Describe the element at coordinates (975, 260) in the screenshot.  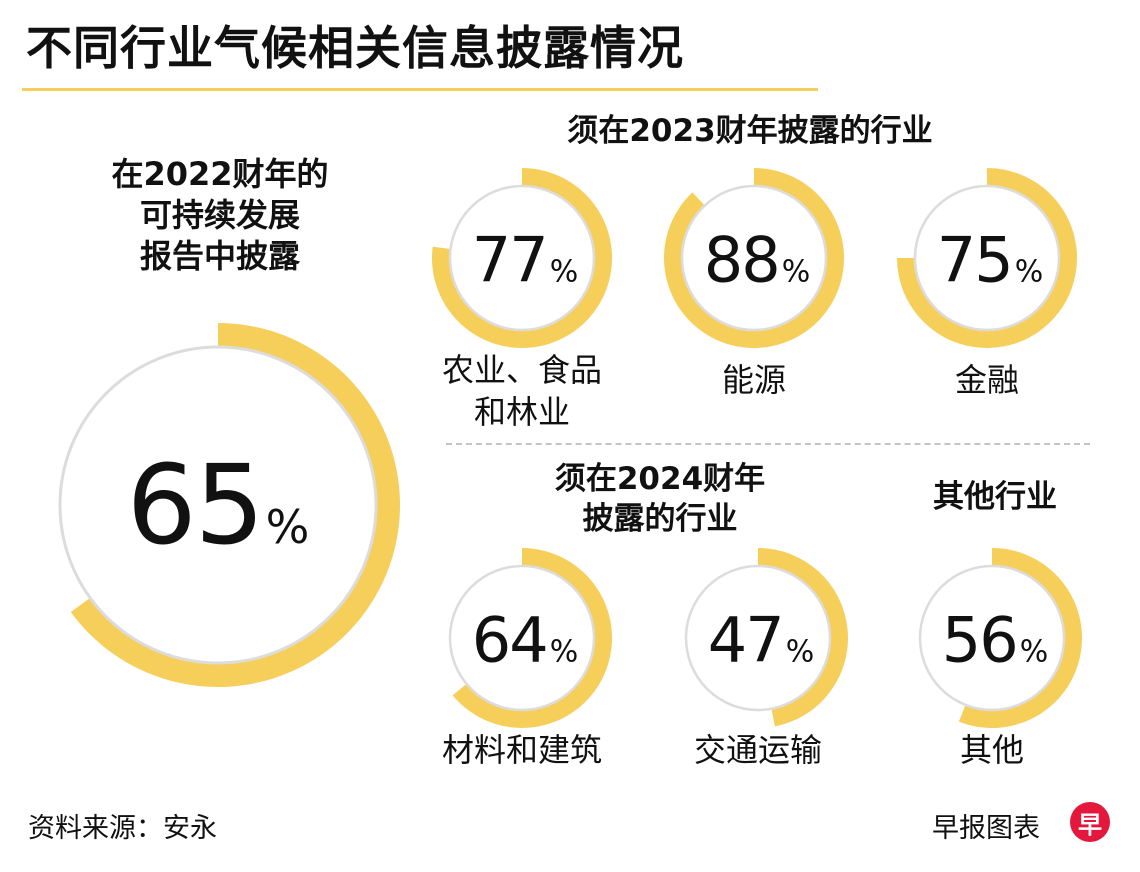
I see `value-number-finance: 75` at that location.